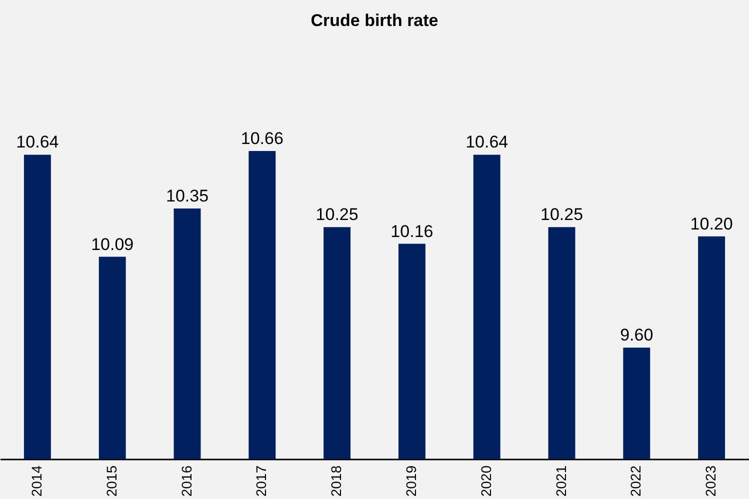 The height and width of the screenshot is (499, 749). I want to click on x-tick-label: 2019, so click(410, 481).